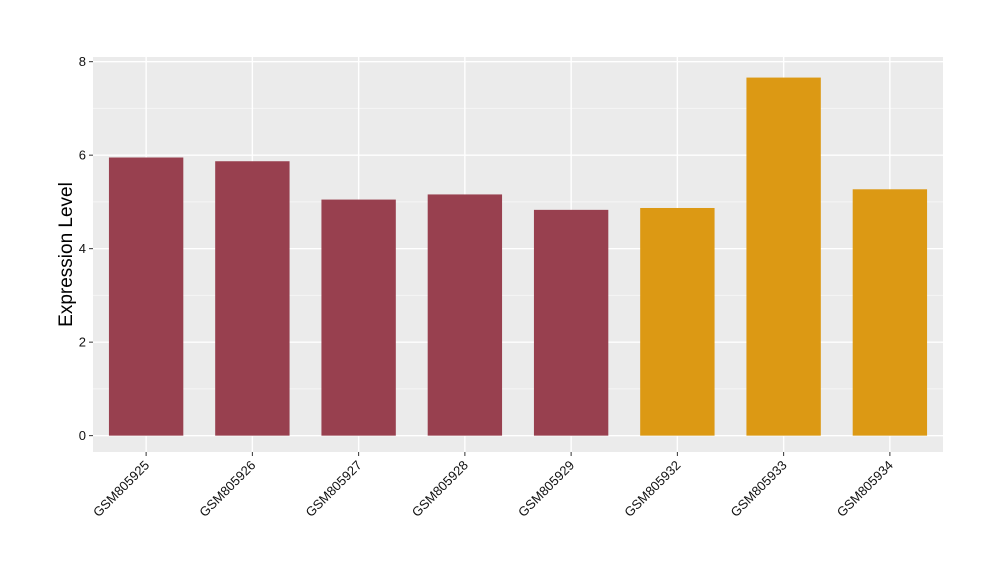 This screenshot has height=580, width=1000. I want to click on x-tick-label: GSM805928, so click(440, 489).